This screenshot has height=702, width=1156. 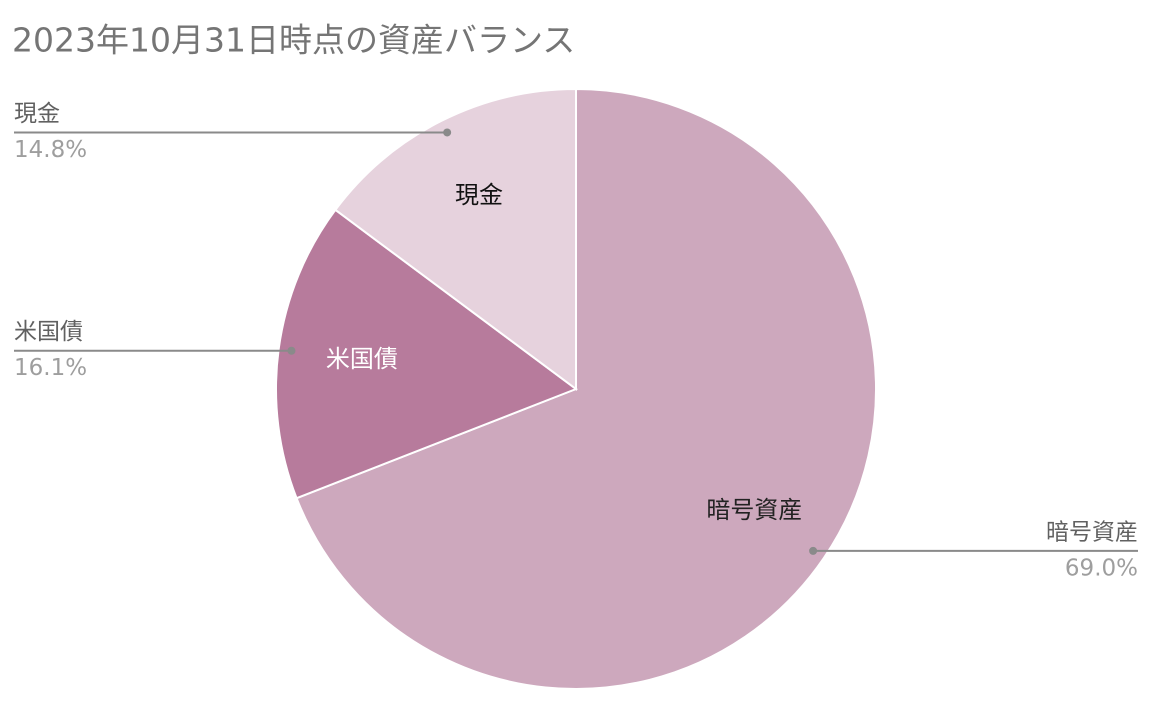 I want to click on outer-label: 米国債, so click(x=48, y=332).